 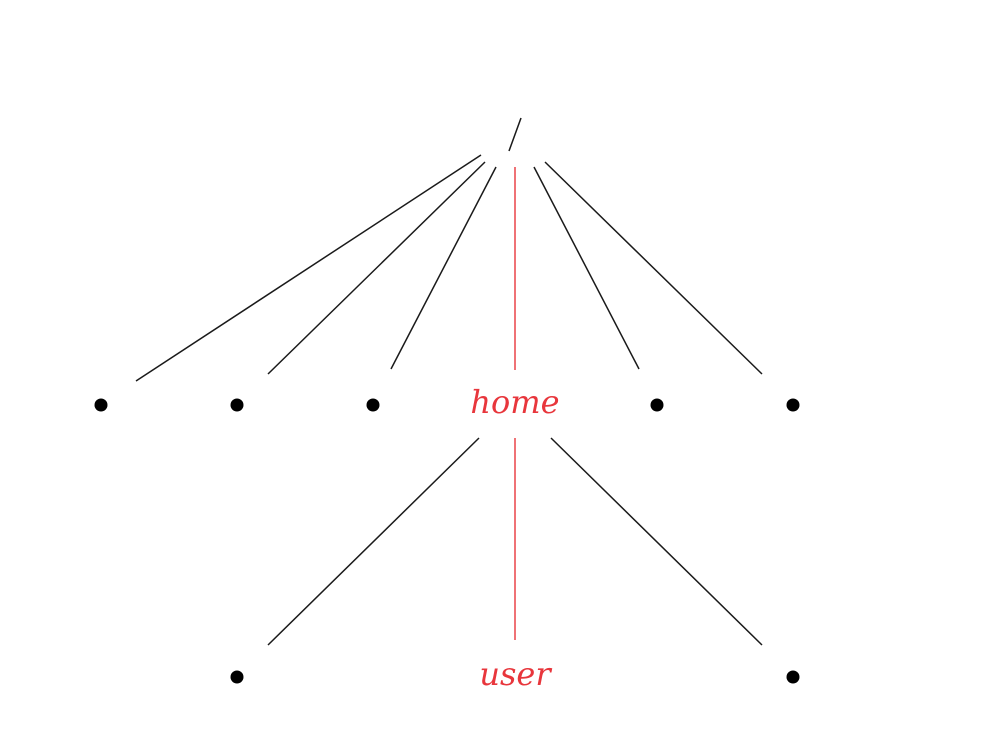 What do you see at coordinates (514, 402) in the screenshot?
I see `home-node-label: home` at bounding box center [514, 402].